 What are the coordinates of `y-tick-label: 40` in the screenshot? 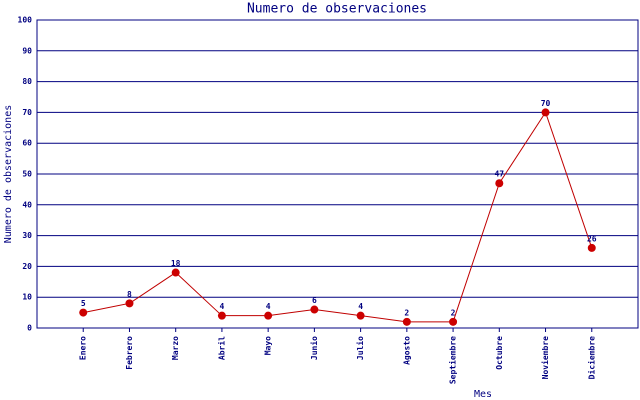 It's located at (27, 204).